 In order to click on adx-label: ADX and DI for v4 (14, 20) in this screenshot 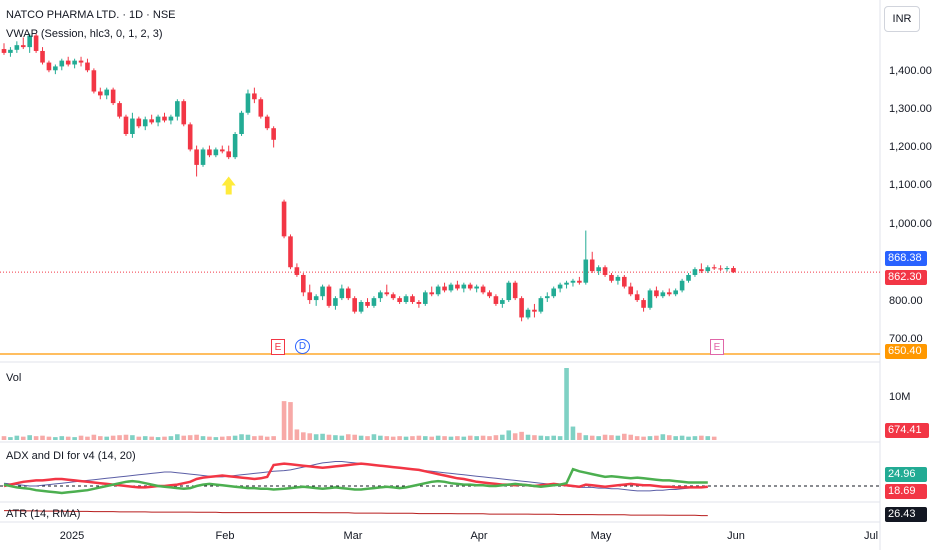, I will do `click(71, 456)`.